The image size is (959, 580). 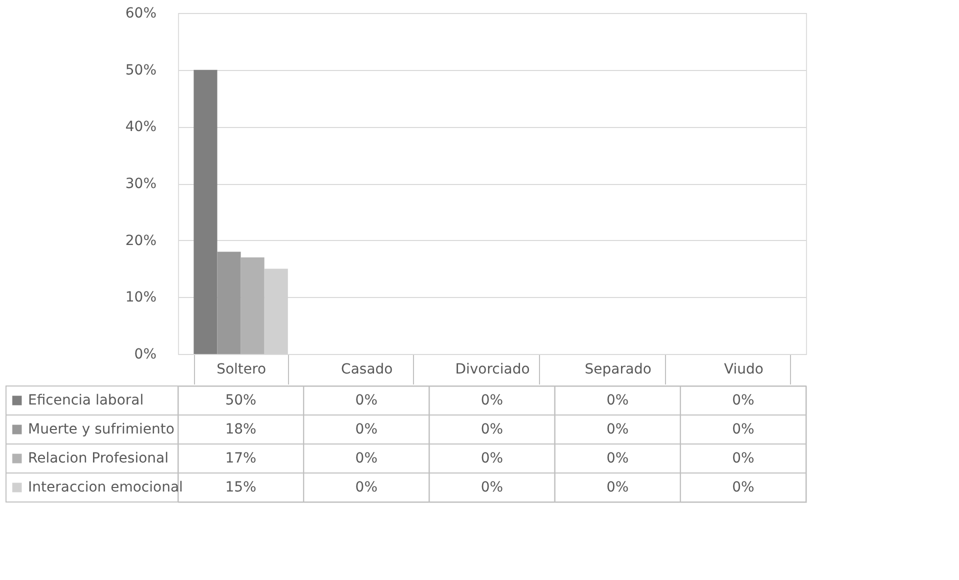 I want to click on y-tick-label: 60%, so click(x=140, y=14).